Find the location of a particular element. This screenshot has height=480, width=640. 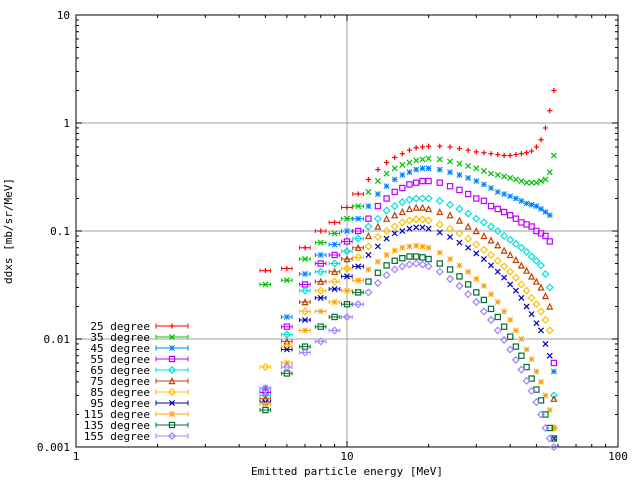

x-tick-label: 100 is located at coordinates (618, 456).